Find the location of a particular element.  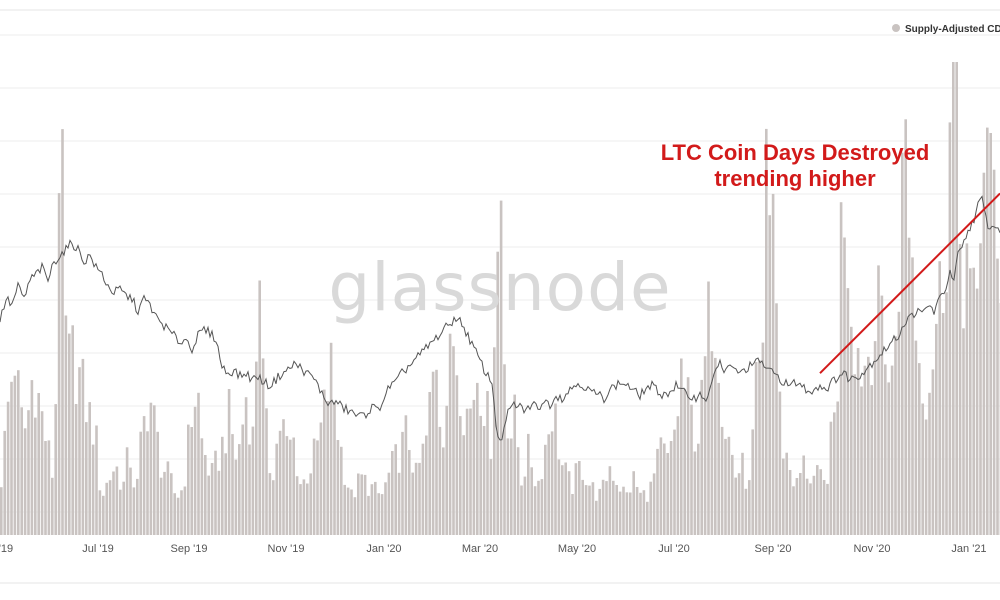

x-tick-label: May '20 is located at coordinates (577, 549).